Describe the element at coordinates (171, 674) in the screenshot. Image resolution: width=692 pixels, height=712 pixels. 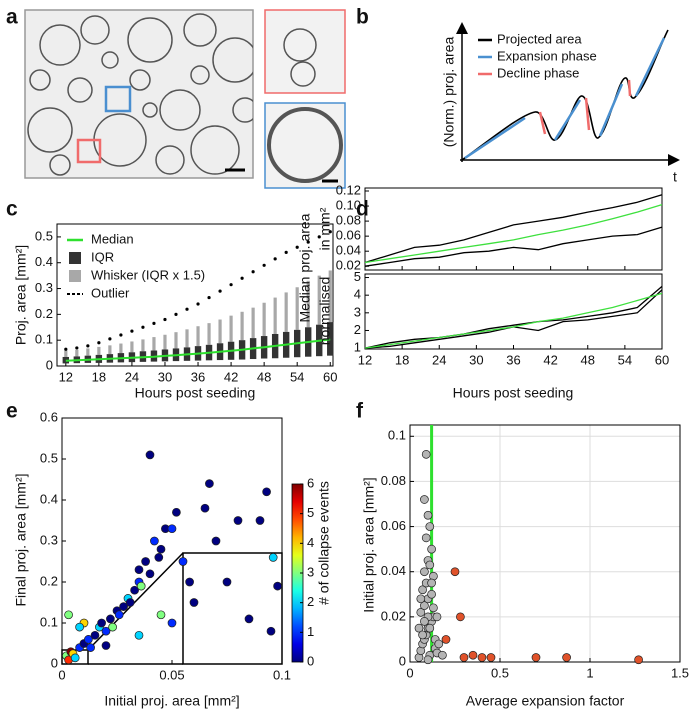
I see `x-tick-label: 0.05` at that location.